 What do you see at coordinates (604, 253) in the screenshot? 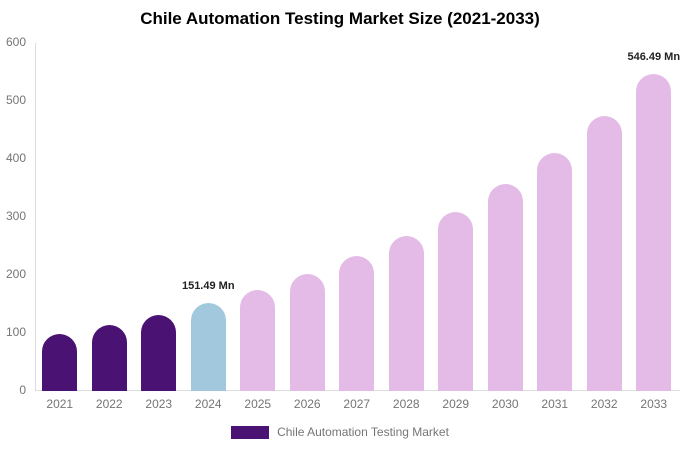
I see `bar-2032` at bounding box center [604, 253].